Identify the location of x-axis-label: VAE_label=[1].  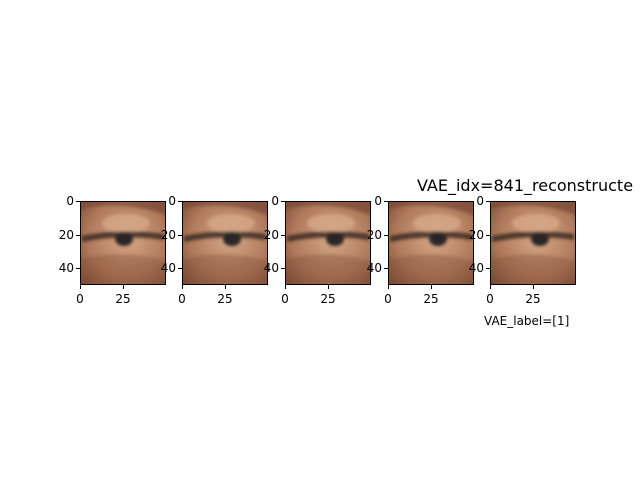
(527, 321).